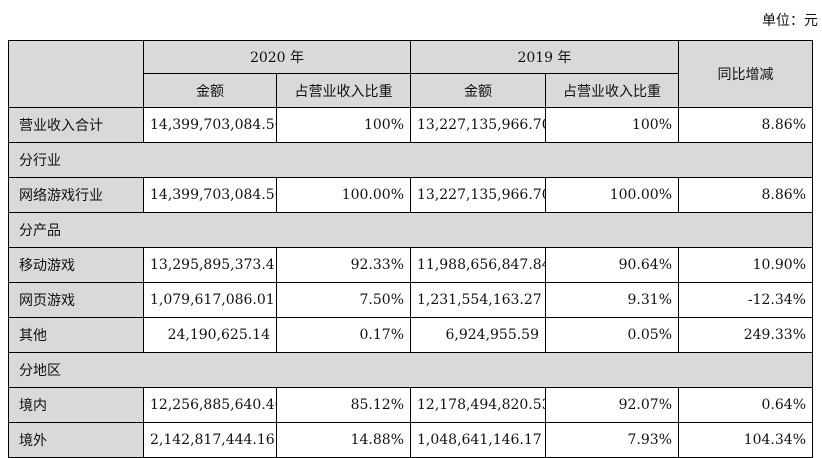 Image resolution: width=822 pixels, height=458 pixels. Describe the element at coordinates (612, 335) in the screenshot. I see `ratio-2019: 0.05%` at that location.